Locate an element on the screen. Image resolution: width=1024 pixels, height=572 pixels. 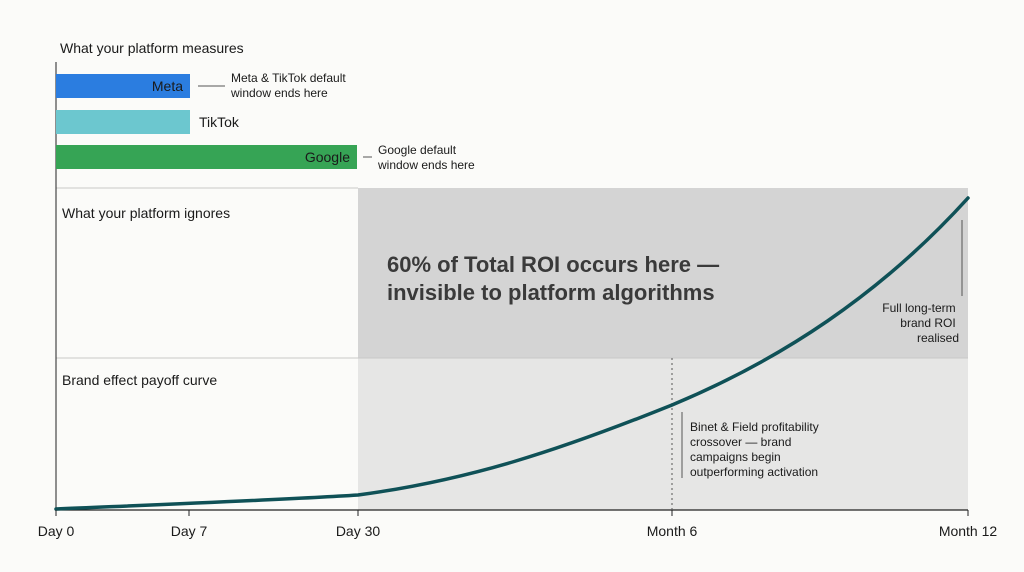
x-tick-labels: Day 0 Day 7 Day 30 Month 6 Month 12 is located at coordinates (518, 524).